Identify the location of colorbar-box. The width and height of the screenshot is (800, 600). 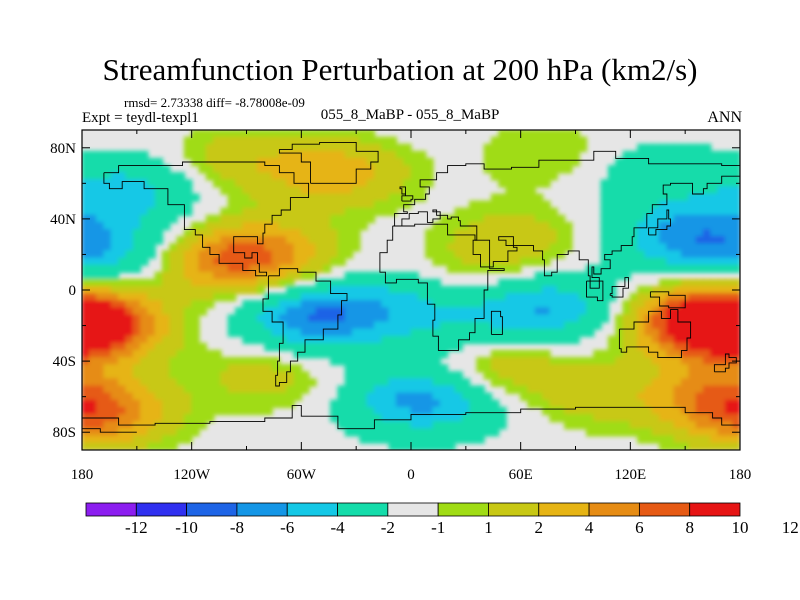
(413, 509).